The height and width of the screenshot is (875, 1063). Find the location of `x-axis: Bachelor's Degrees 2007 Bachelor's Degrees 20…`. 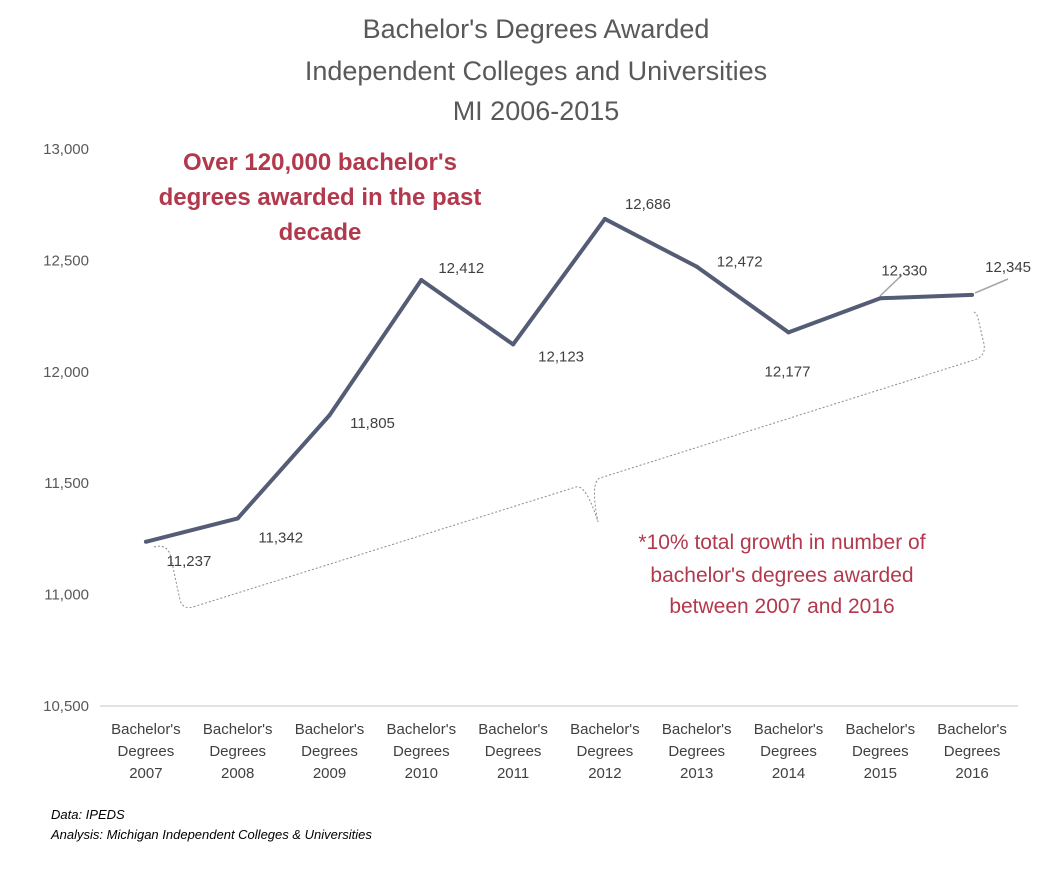

x-axis: Bachelor's Degrees 2007 Bachelor's Degrees 20… is located at coordinates (559, 751).